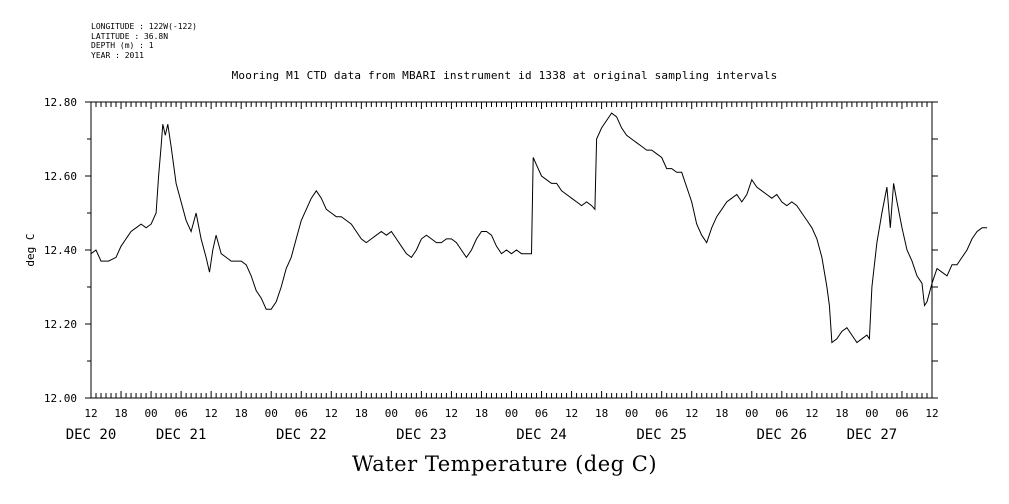  Describe the element at coordinates (30, 249) in the screenshot. I see `y-axis-label: deg C` at that location.